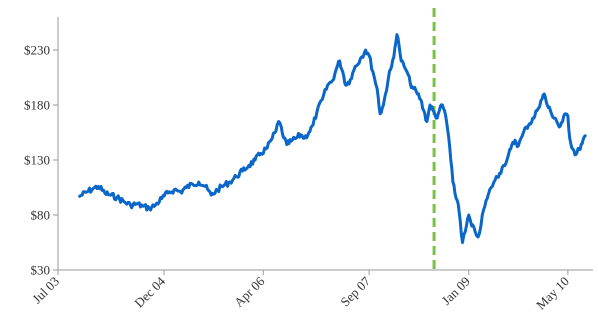  I want to click on y-tick-label: $30, so click(41, 270).